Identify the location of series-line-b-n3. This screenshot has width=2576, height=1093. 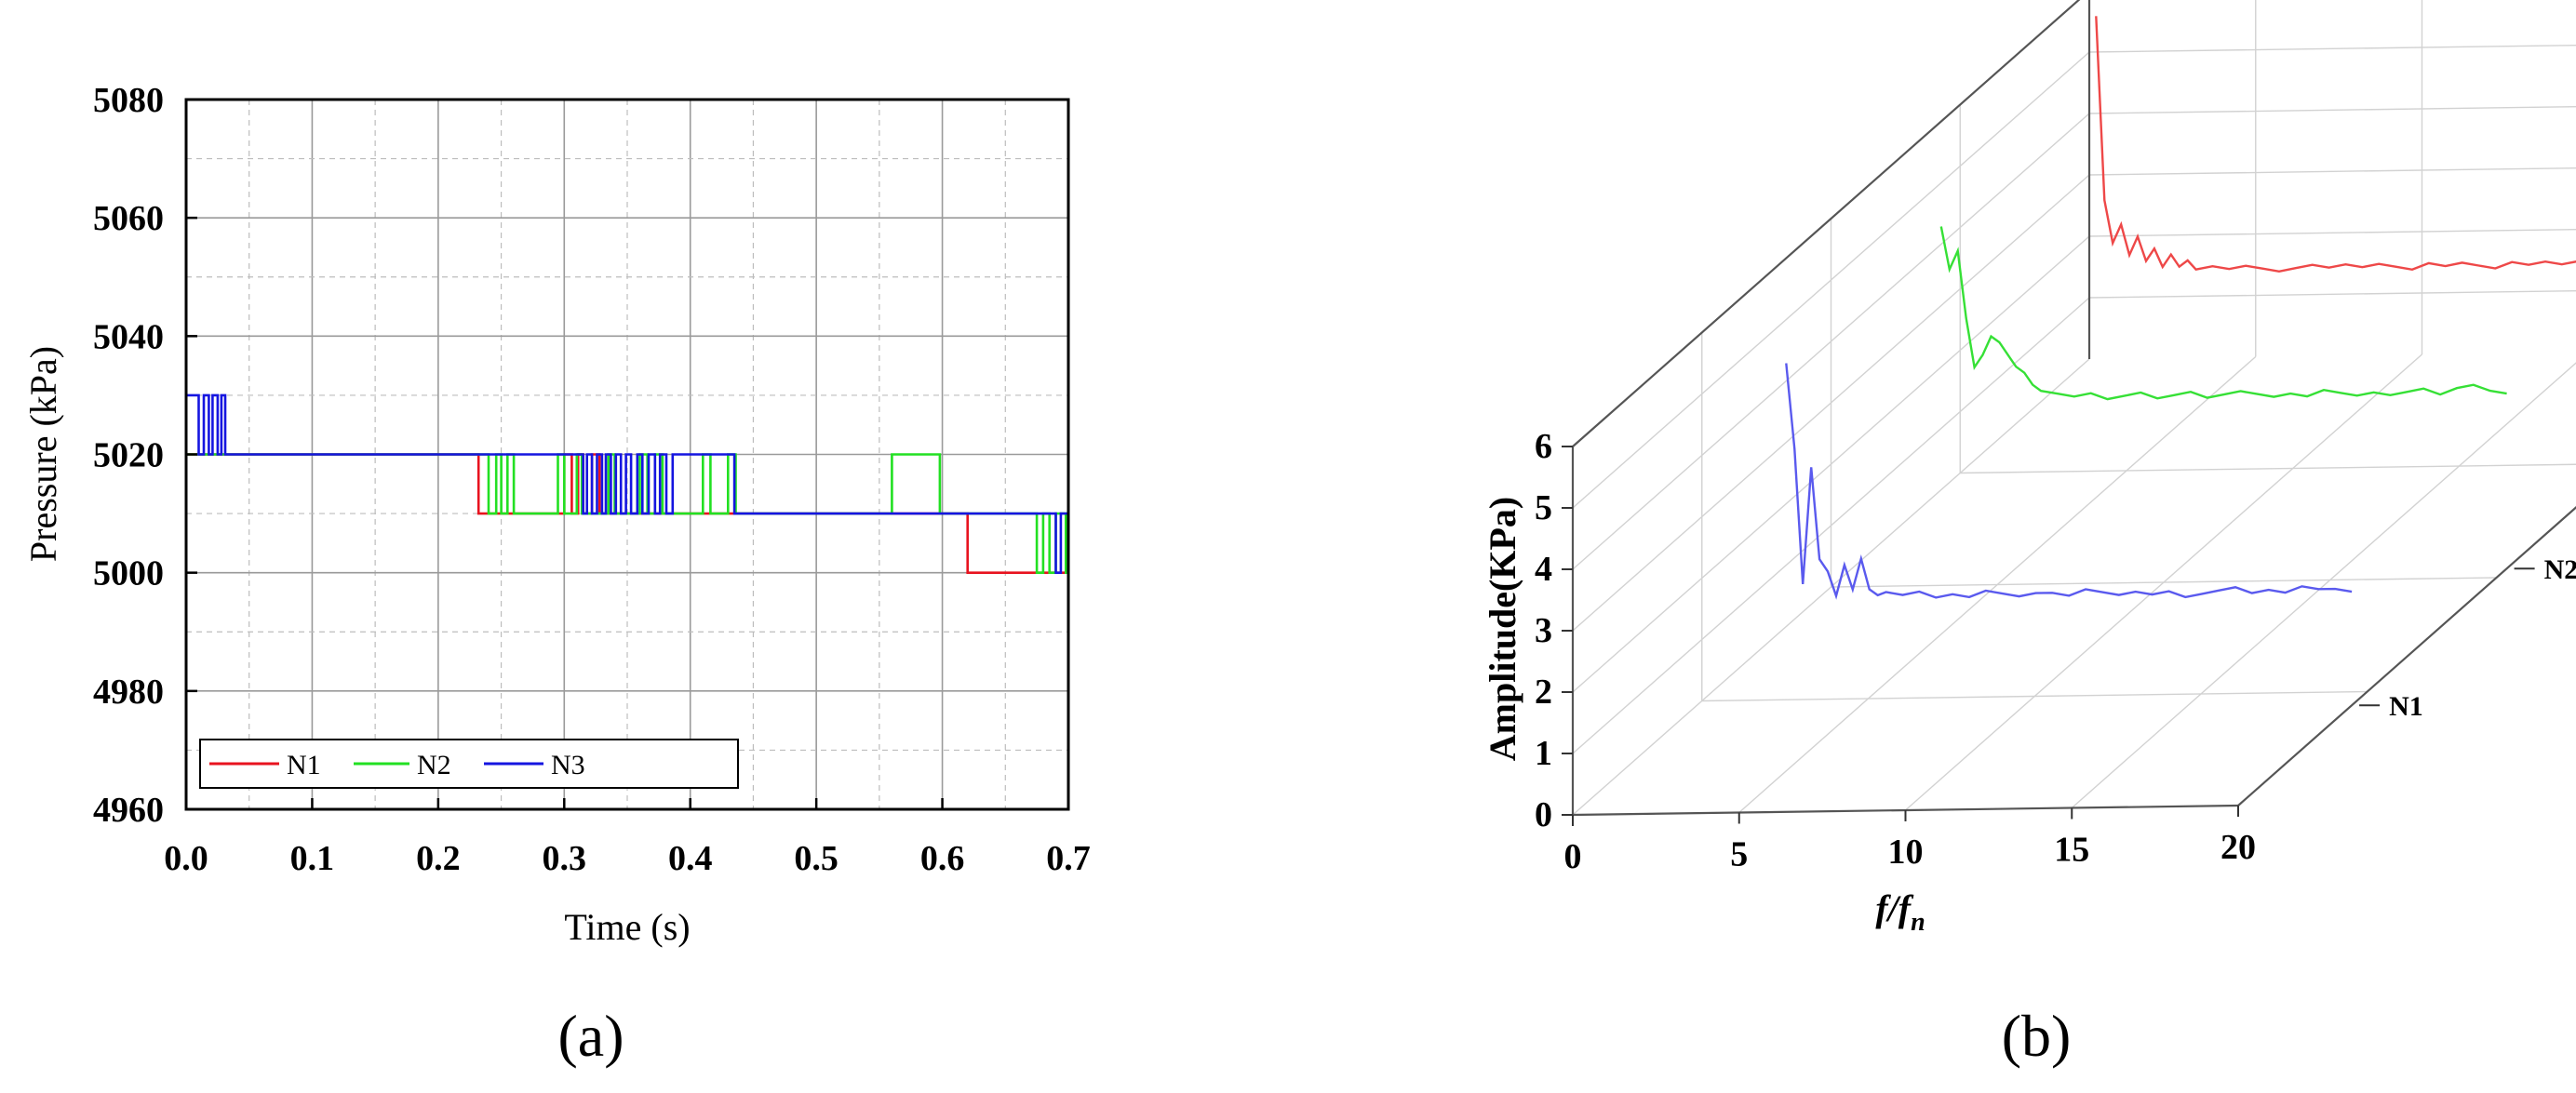
(2335, 144).